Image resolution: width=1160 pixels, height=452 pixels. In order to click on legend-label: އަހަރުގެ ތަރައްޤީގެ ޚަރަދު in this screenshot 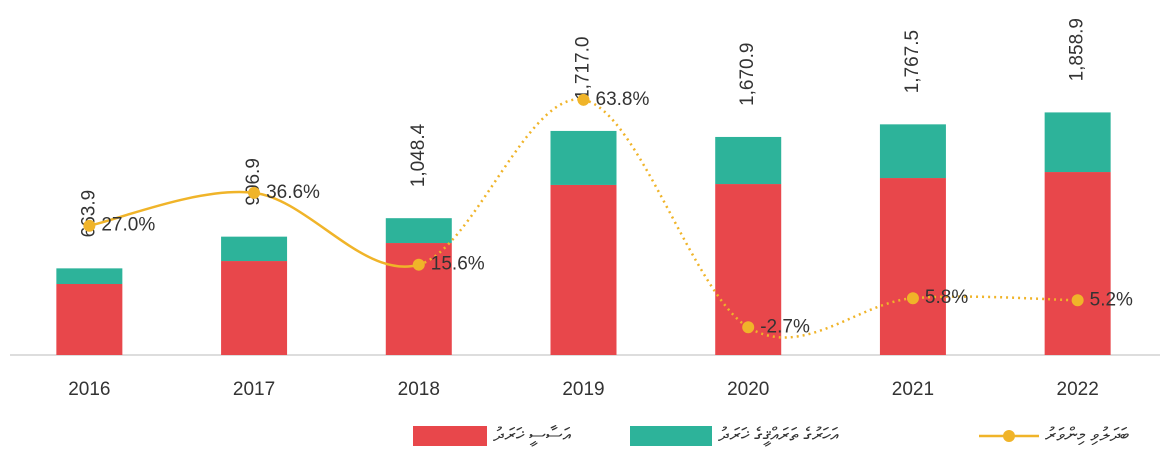, I will do `click(778, 436)`.